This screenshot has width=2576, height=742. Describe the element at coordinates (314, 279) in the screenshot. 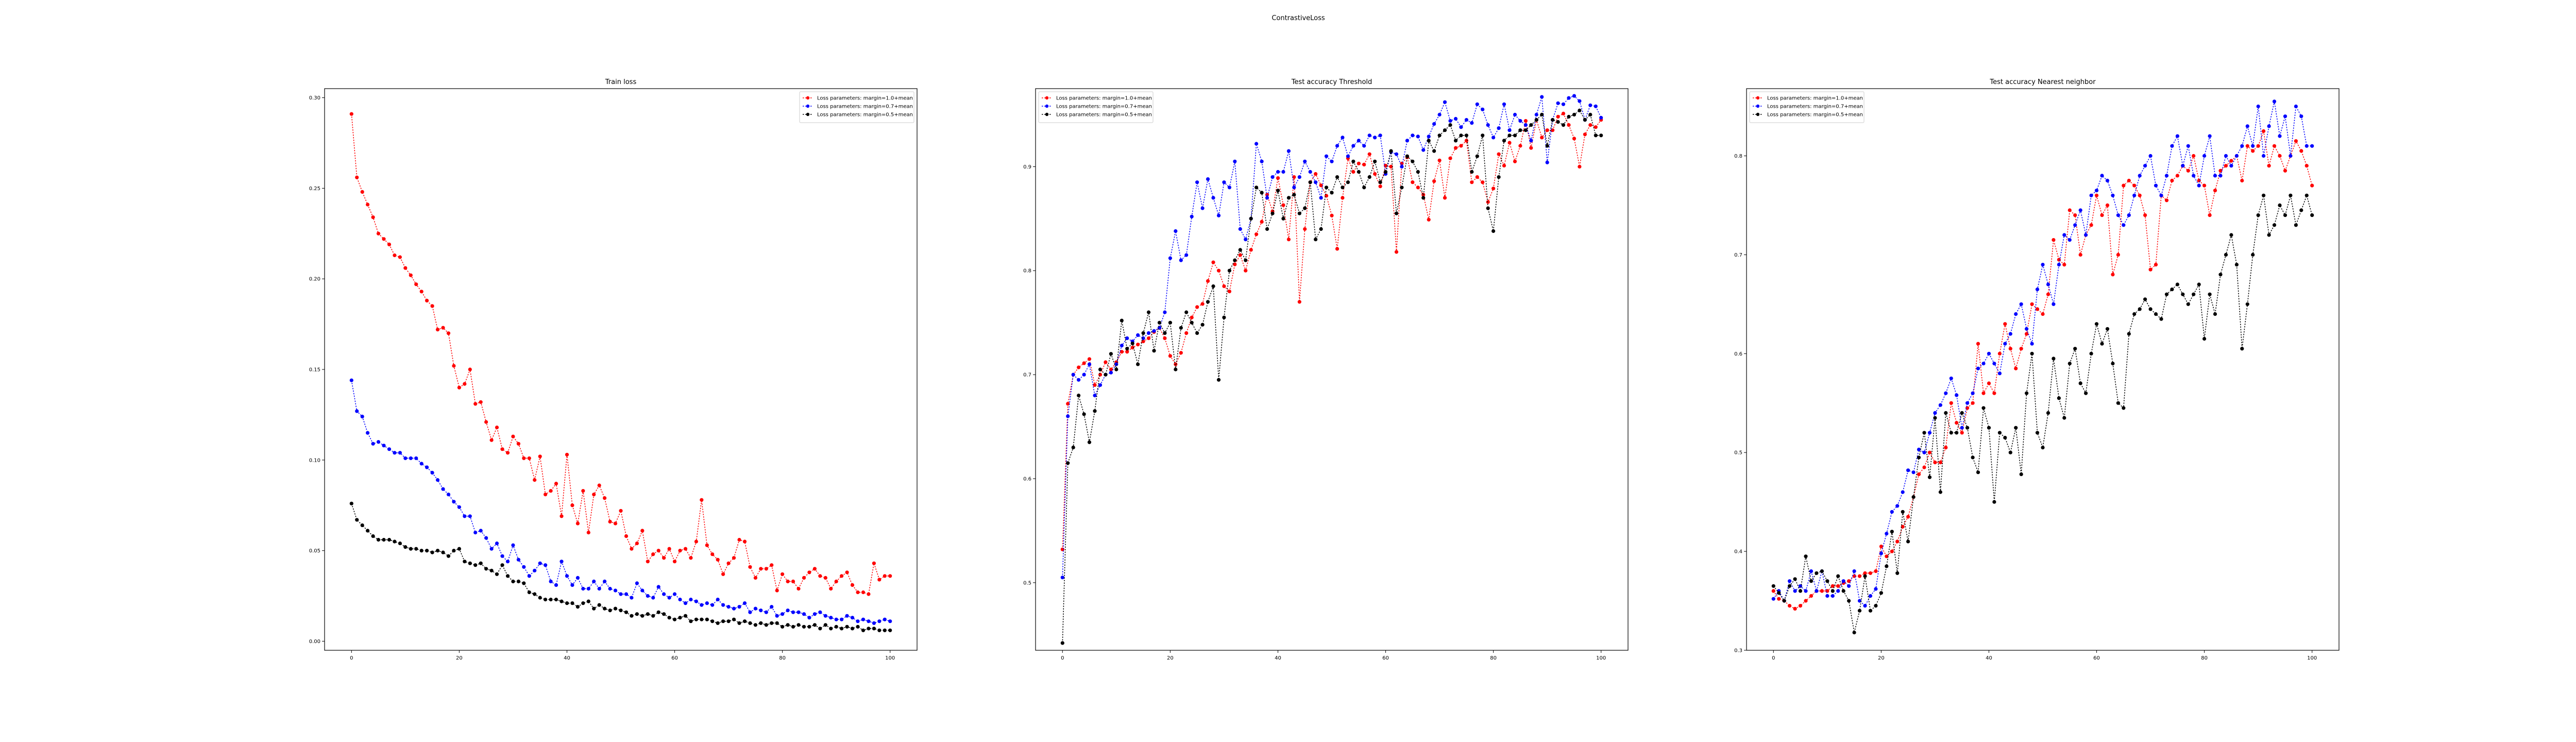

I see `y-tick-label: 0.20` at that location.